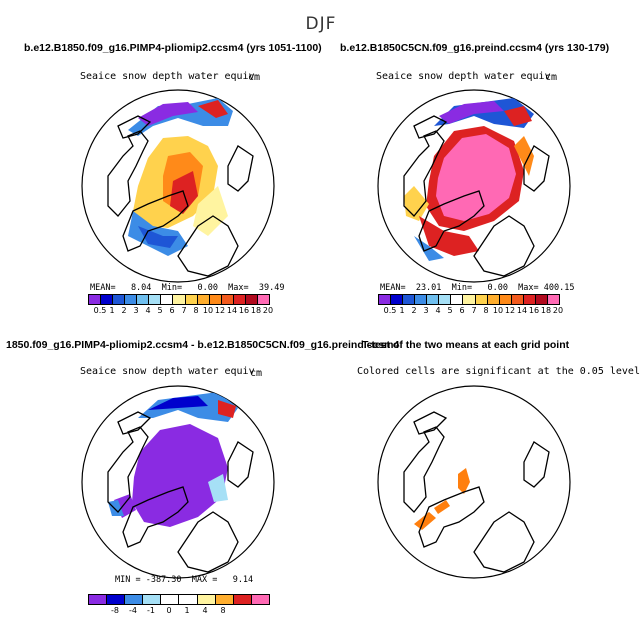 The height and width of the screenshot is (642, 642). I want to click on panel-1-colorbar, so click(179, 299).